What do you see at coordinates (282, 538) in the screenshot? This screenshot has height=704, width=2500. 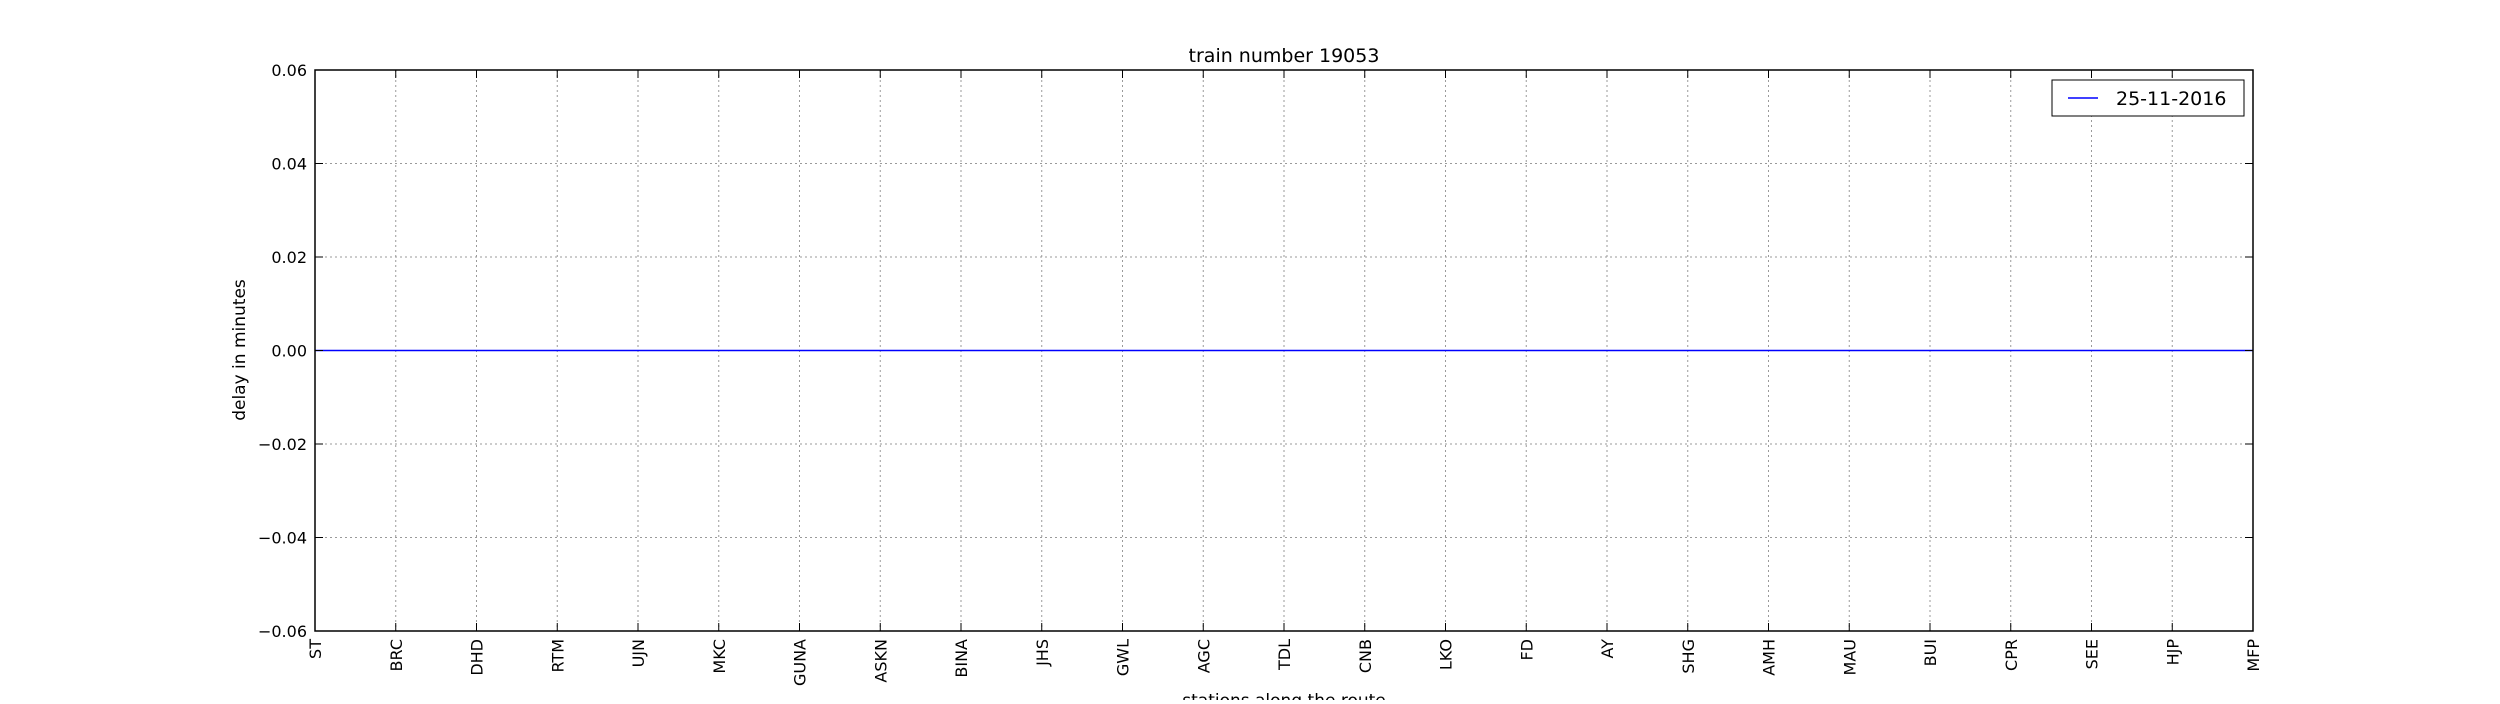 I see `y-tick-label: −0.04` at bounding box center [282, 538].